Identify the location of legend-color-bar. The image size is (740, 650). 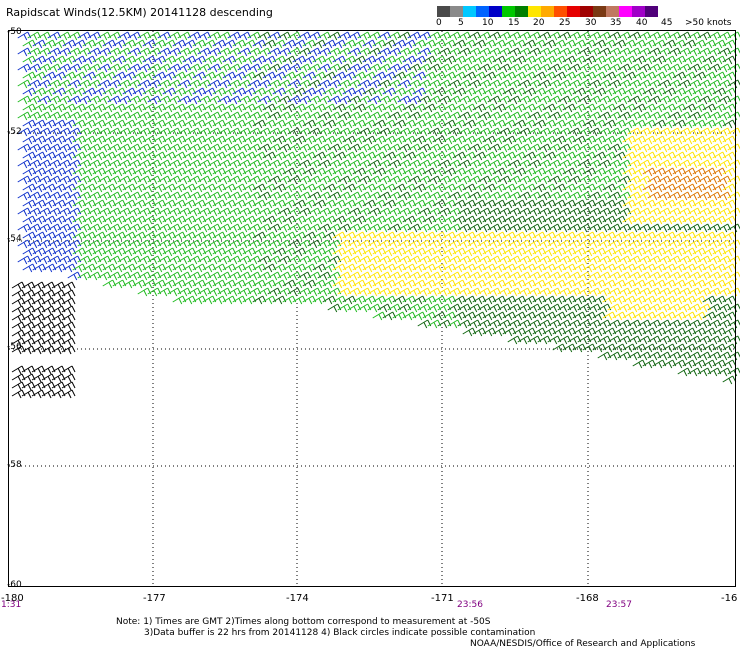
(547, 11).